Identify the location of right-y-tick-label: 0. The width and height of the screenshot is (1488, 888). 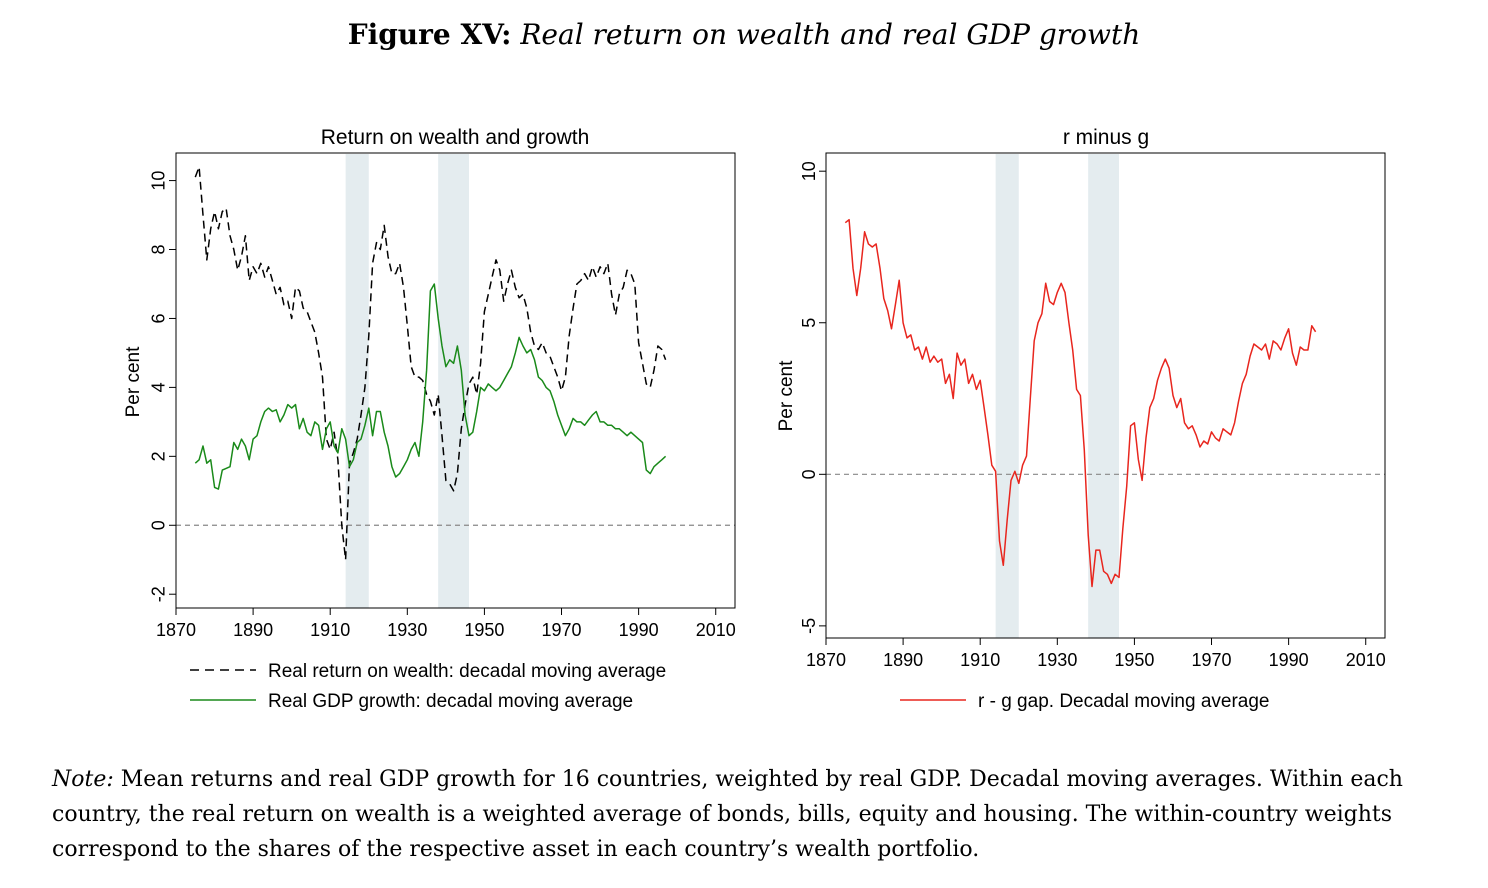
(809, 474).